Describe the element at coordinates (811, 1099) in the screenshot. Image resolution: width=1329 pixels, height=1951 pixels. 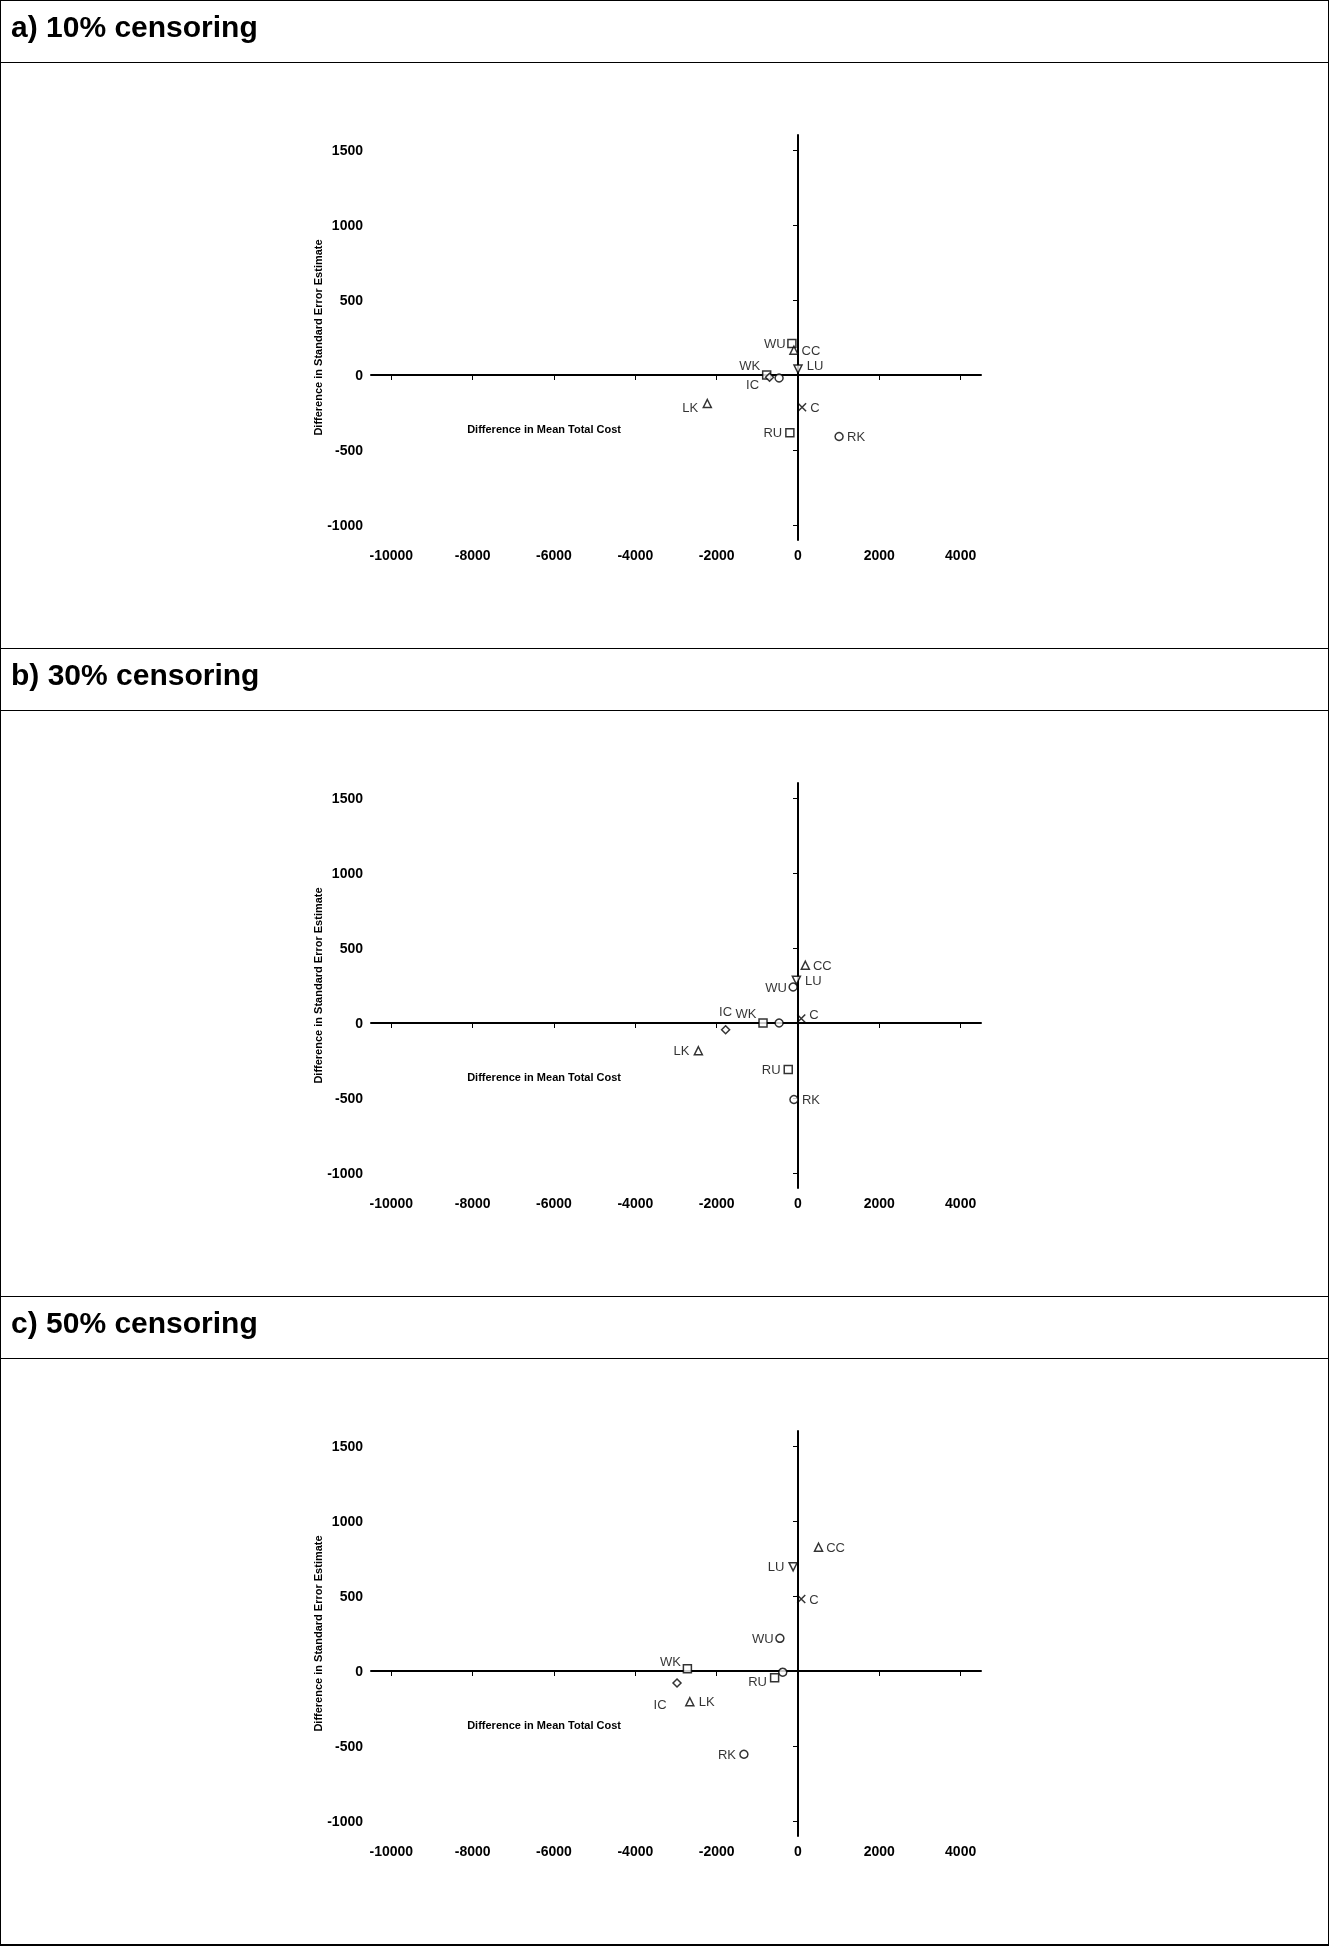
I see `legend-label: RK` at that location.